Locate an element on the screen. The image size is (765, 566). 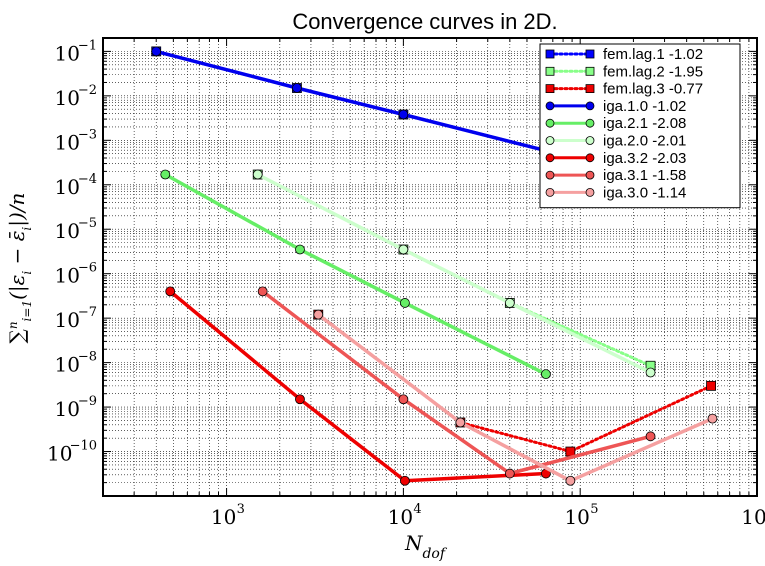
svg-text: 5 is located at coordinates (594, 509).